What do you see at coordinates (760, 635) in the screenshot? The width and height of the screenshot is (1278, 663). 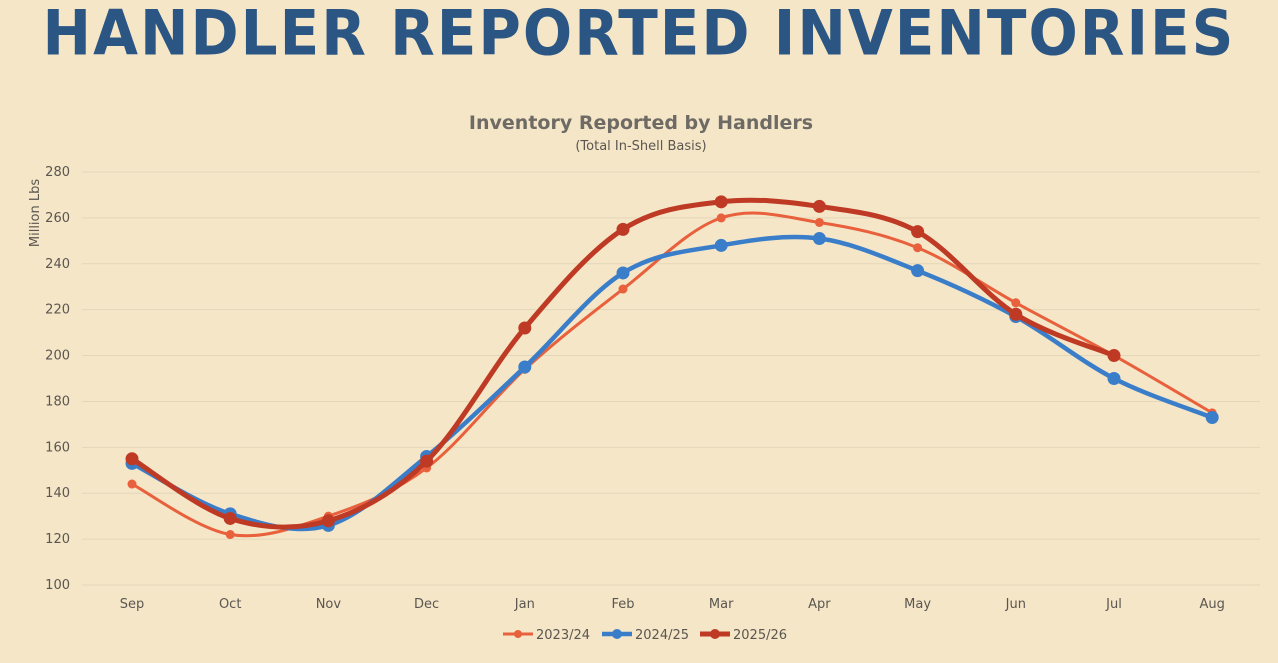 I see `legend-label: 2025/26` at bounding box center [760, 635].